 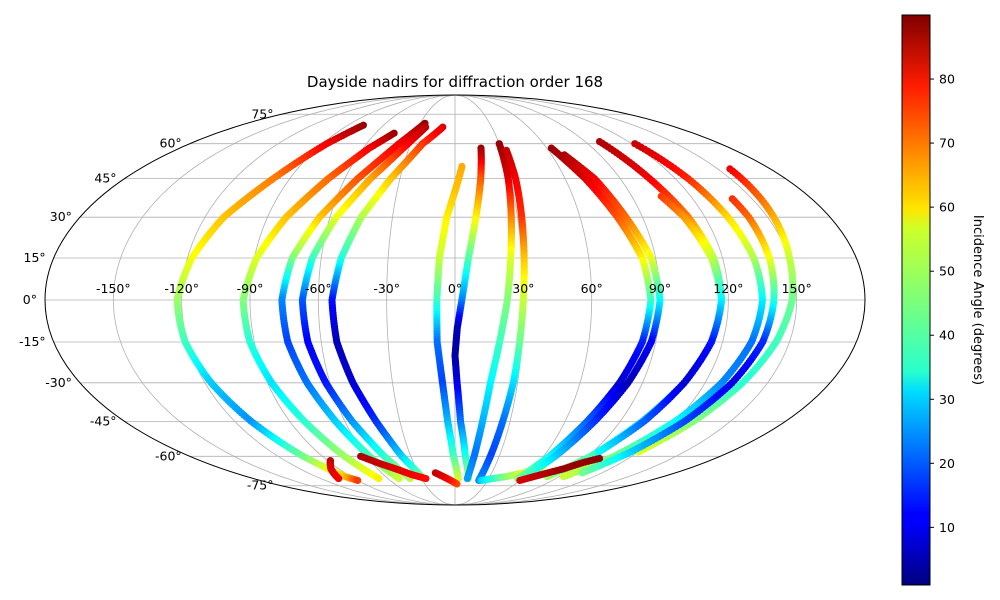 What do you see at coordinates (947, 207) in the screenshot?
I see `colorbar-tick-label: 60` at bounding box center [947, 207].